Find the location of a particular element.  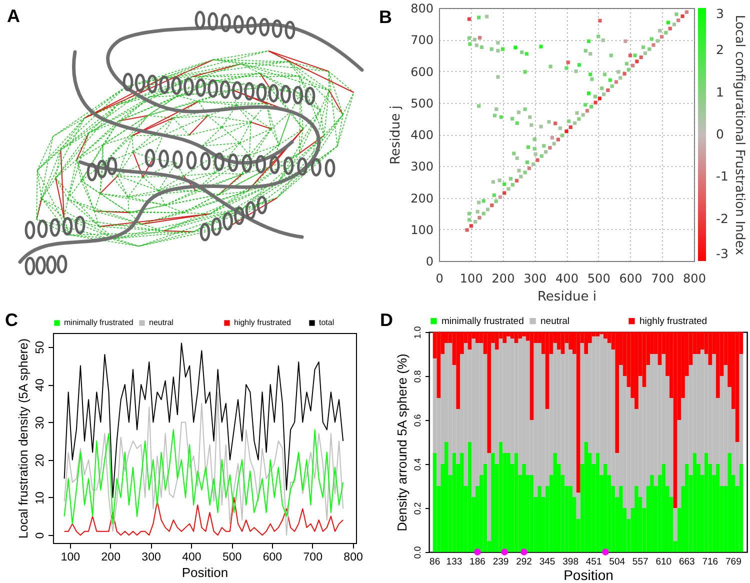

y-tick-label: 300 is located at coordinates (422, 167).